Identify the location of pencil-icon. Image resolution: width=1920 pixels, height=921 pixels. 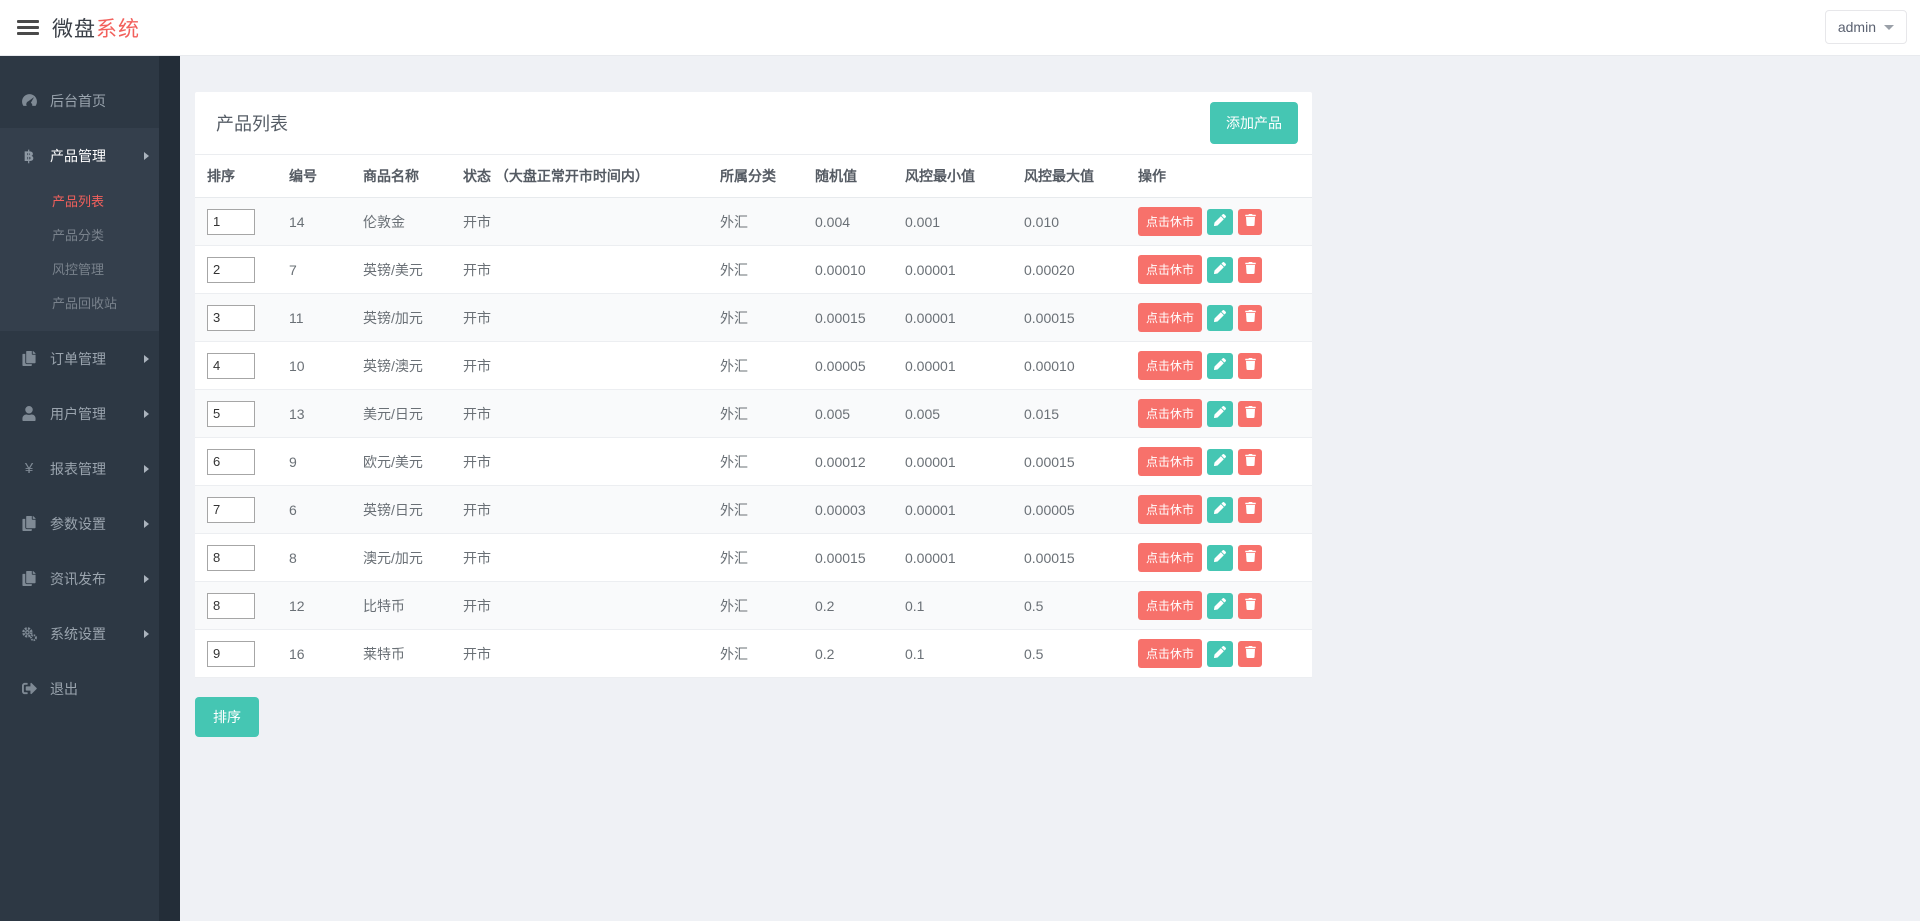
(1220, 221).